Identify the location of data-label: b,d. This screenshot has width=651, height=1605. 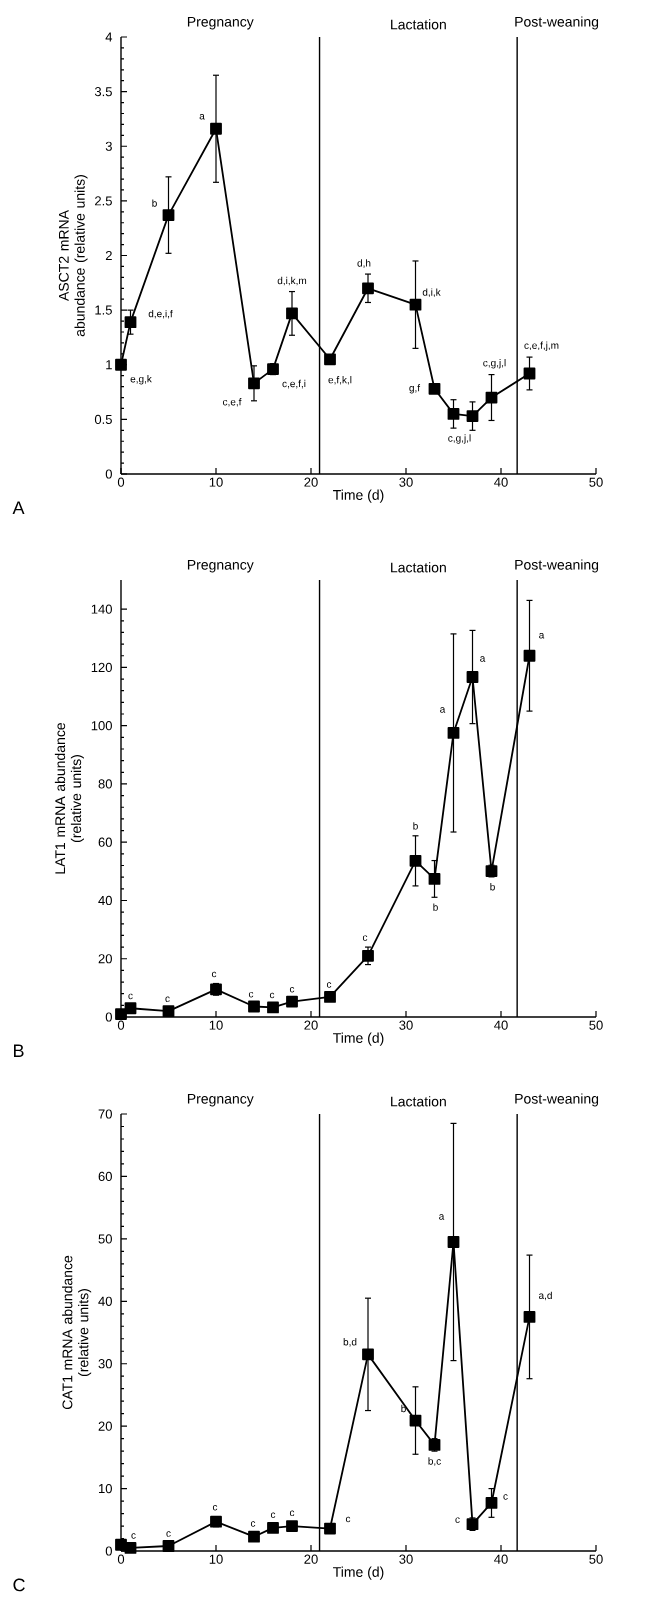
(350, 1342).